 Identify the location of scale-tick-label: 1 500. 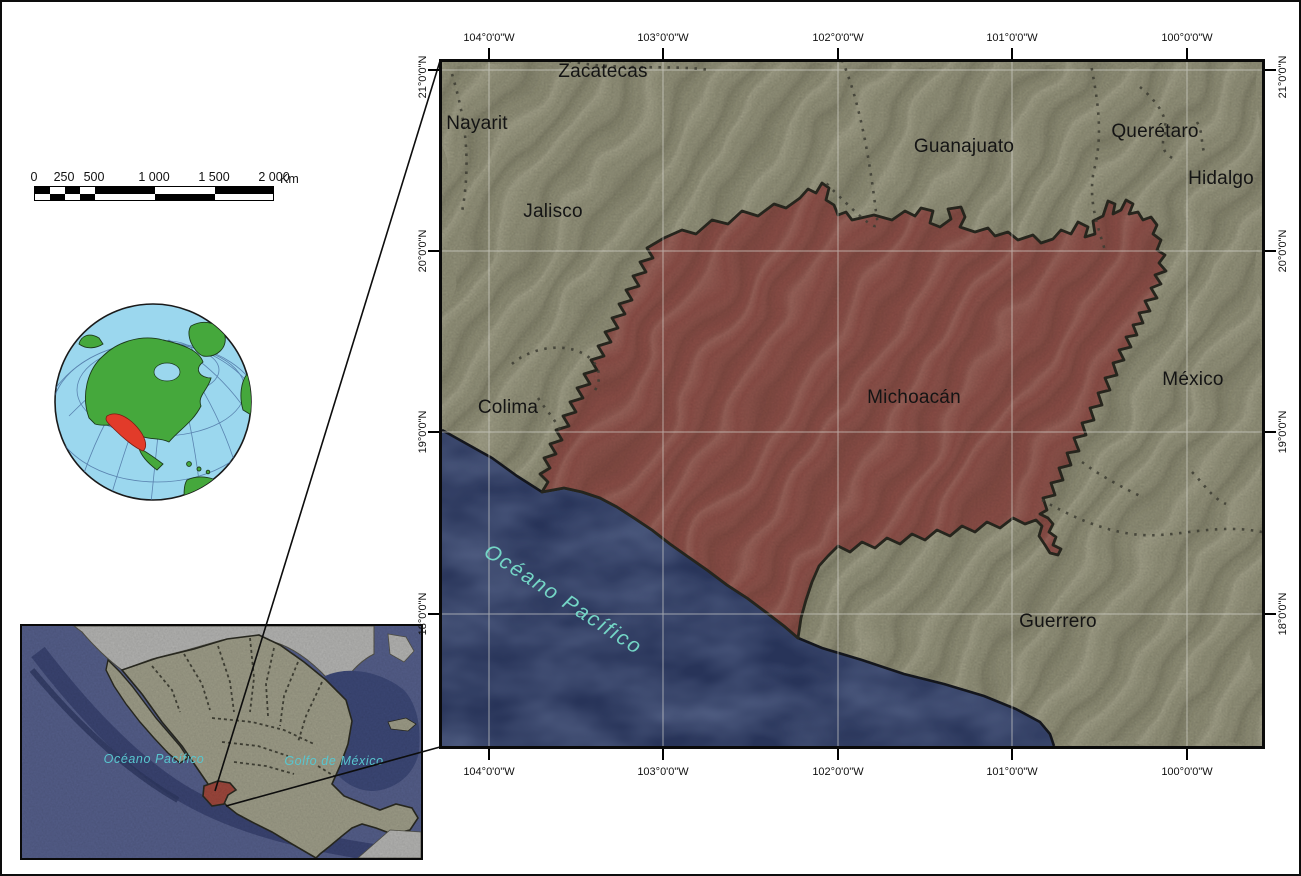
(214, 177).